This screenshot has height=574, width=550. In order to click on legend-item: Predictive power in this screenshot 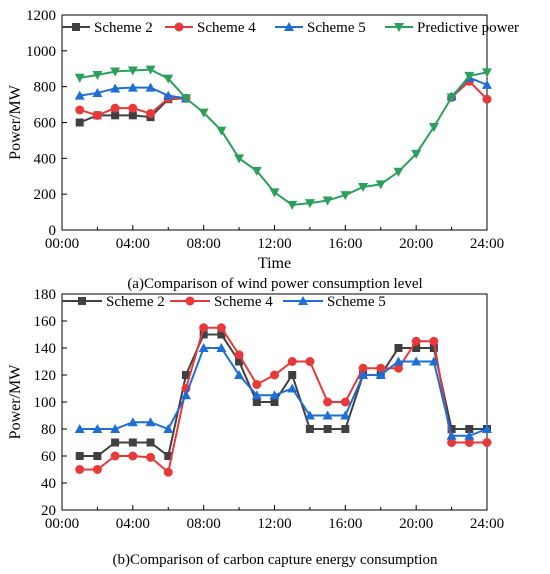, I will do `click(452, 28)`.